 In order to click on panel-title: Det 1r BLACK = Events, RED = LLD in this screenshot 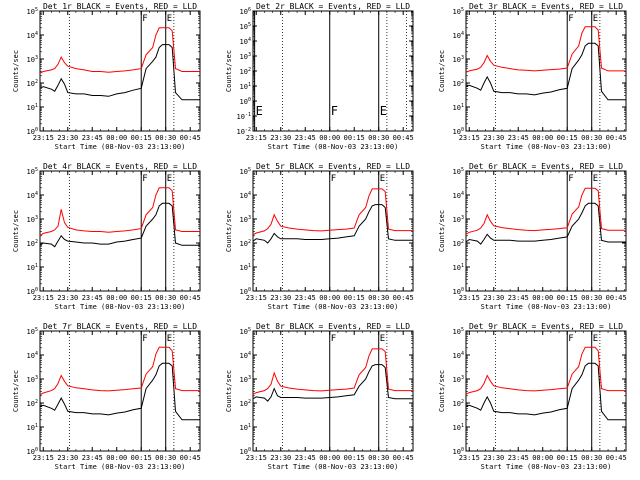, I will do `click(120, 6)`.